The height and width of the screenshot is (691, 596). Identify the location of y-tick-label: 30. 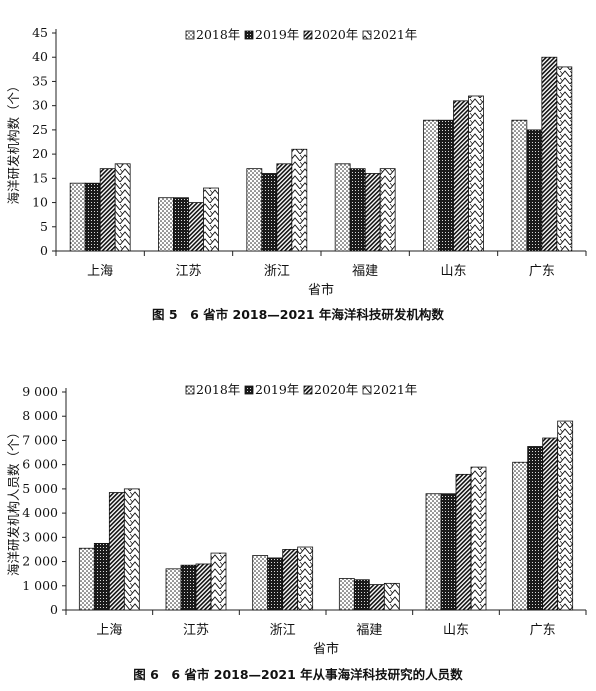
(40, 105).